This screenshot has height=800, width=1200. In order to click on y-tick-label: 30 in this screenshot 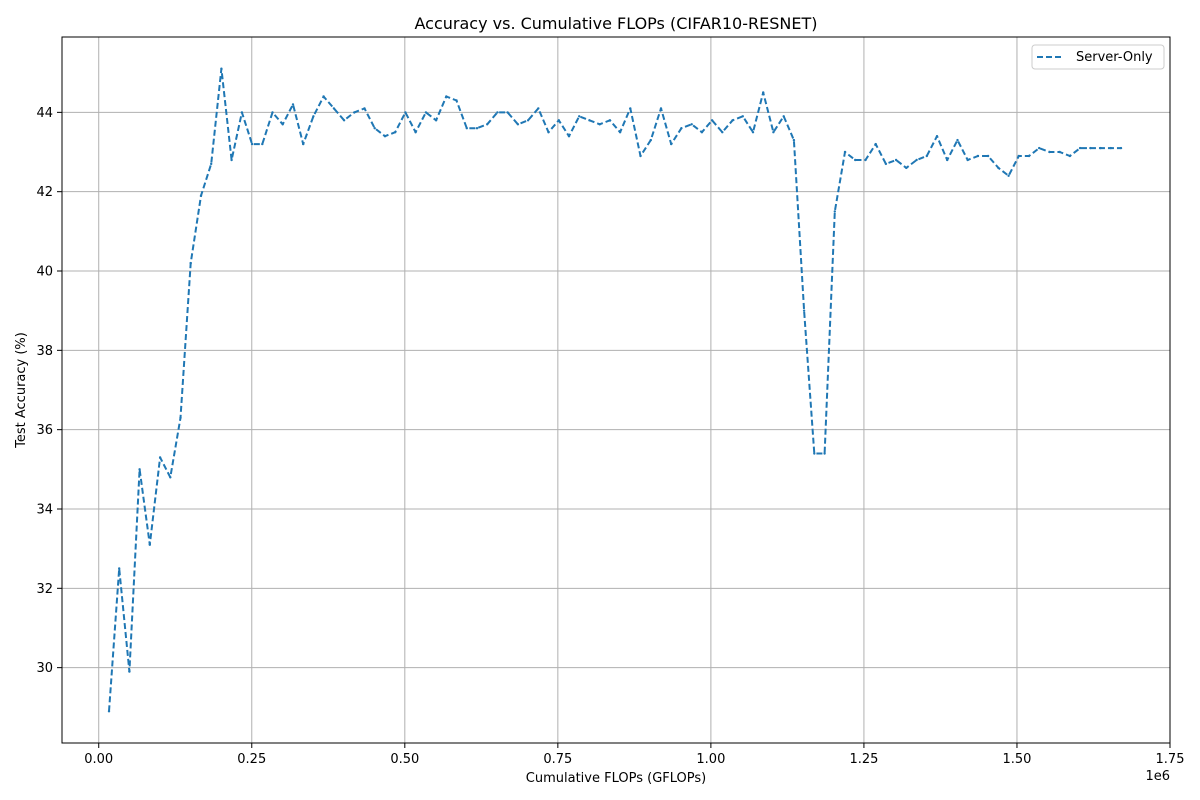, I will do `click(44, 668)`.